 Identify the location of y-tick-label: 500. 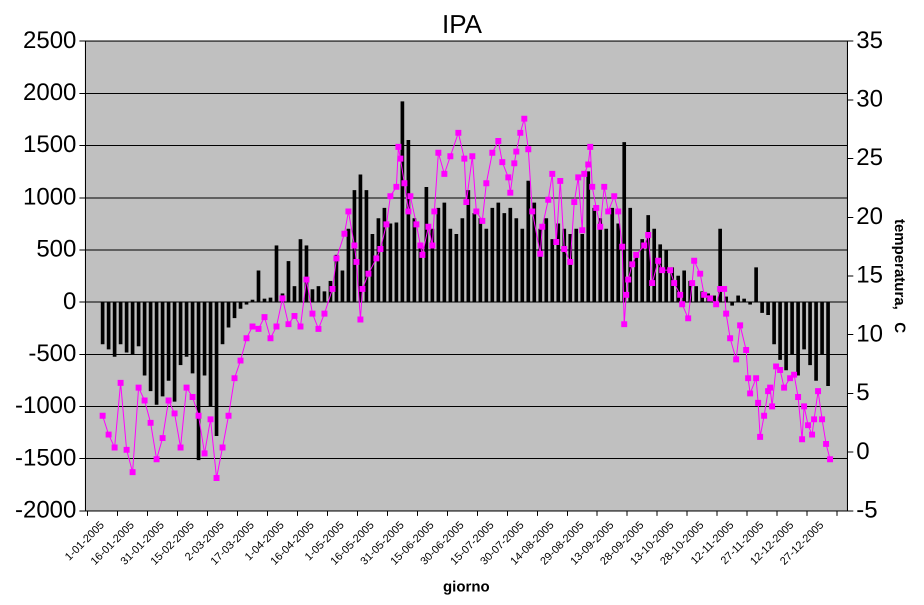
(56, 249).